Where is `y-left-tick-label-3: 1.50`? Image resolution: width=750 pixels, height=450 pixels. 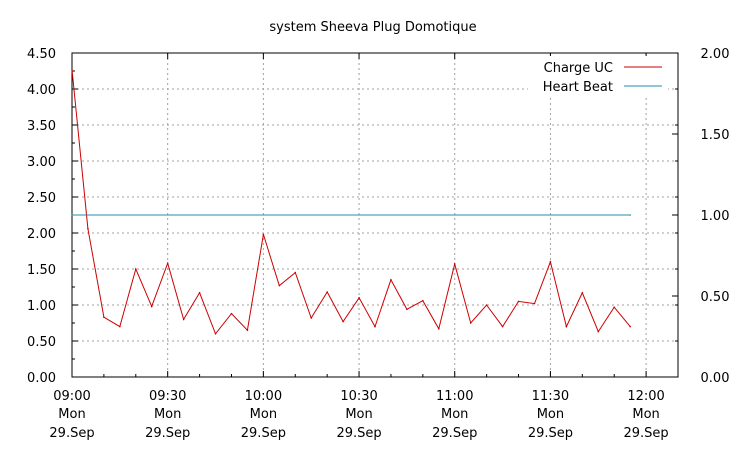 y-left-tick-label-3: 1.50 is located at coordinates (41, 270).